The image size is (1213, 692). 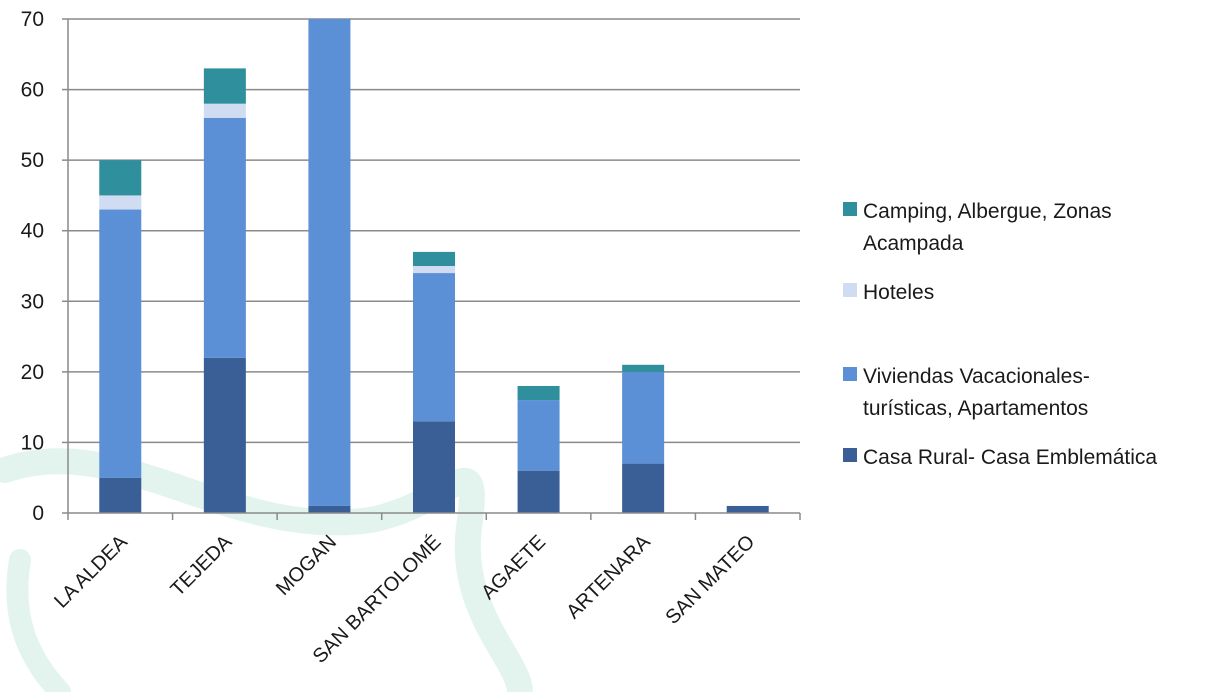 What do you see at coordinates (850, 374) in the screenshot?
I see `legend-swatch-viviendas` at bounding box center [850, 374].